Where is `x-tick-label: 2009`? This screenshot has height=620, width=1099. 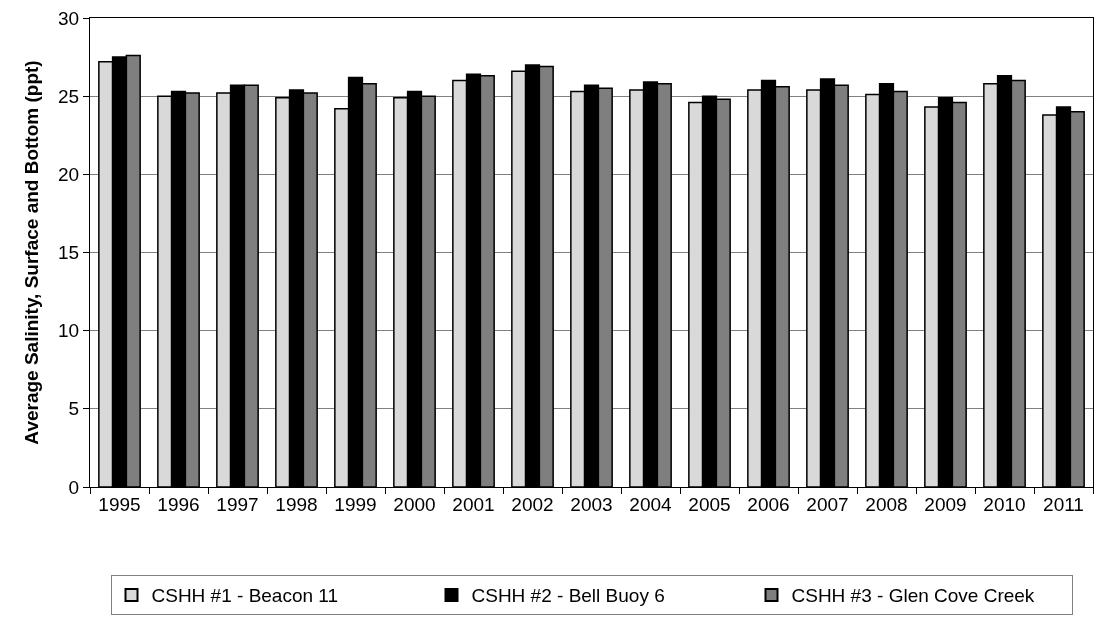 x-tick-label: 2009 is located at coordinates (945, 504).